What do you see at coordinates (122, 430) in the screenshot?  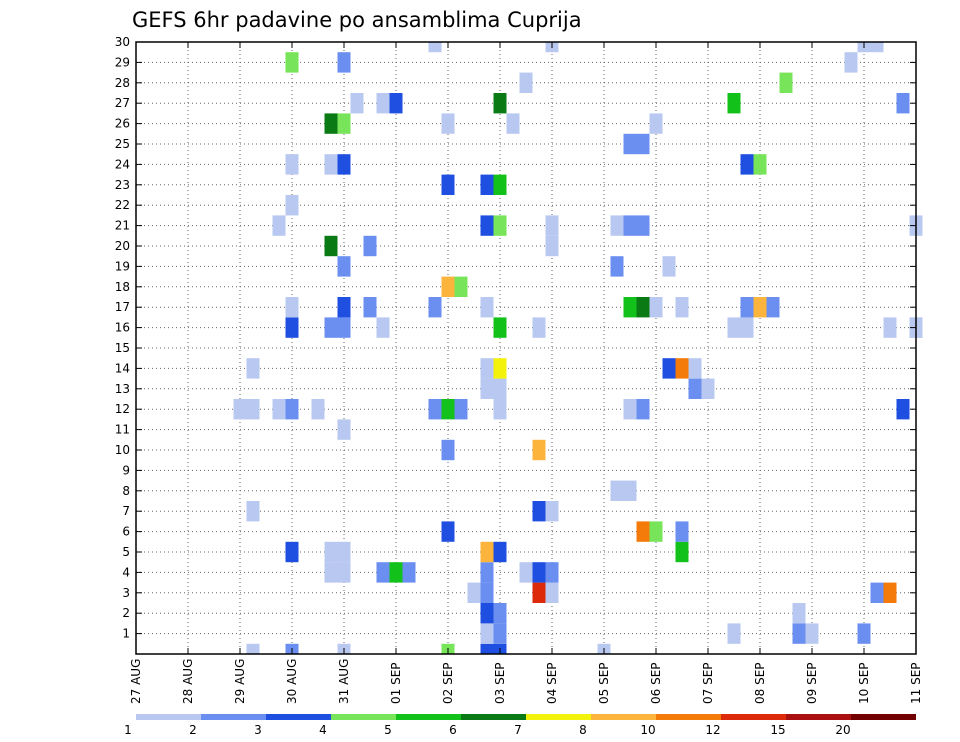 I see `y-tick-label: 11` at bounding box center [122, 430].